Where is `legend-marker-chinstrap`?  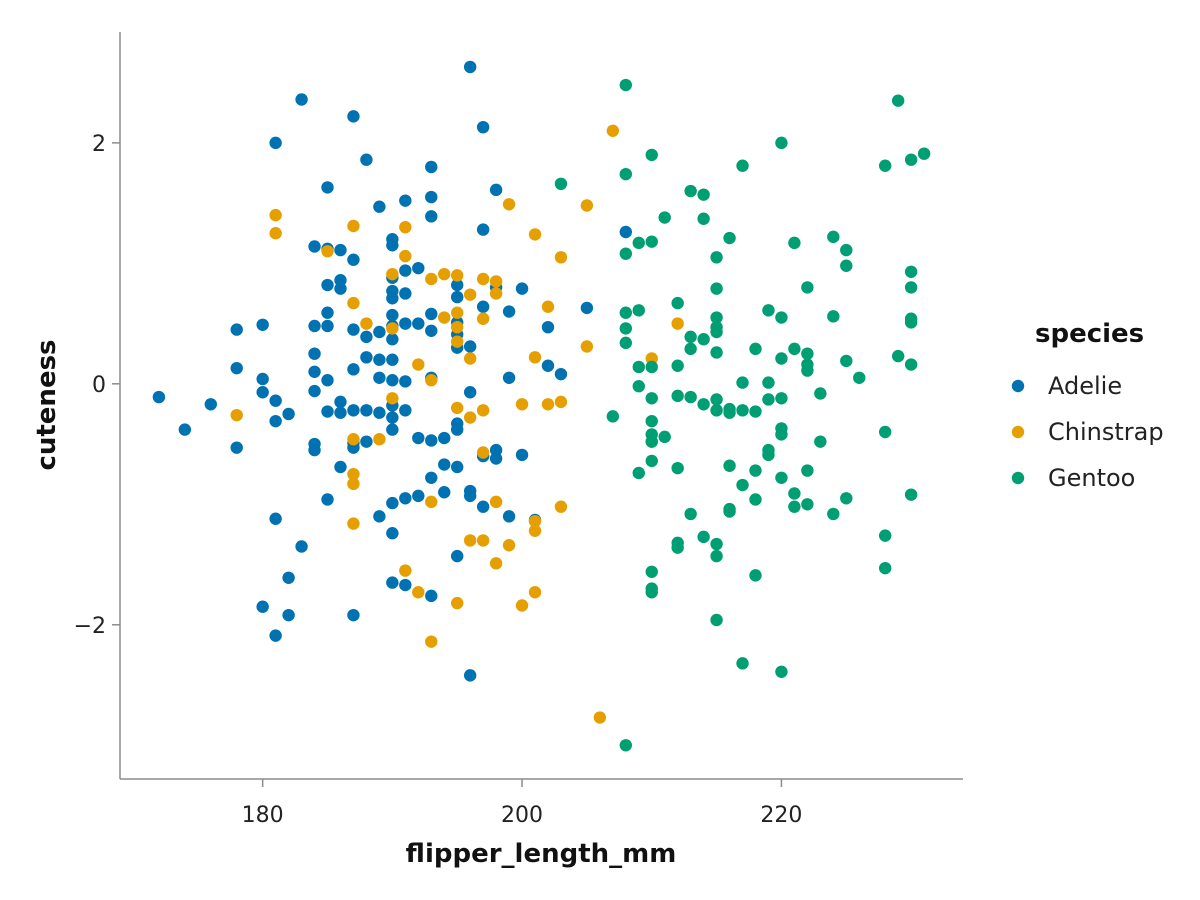 legend-marker-chinstrap is located at coordinates (1018, 432).